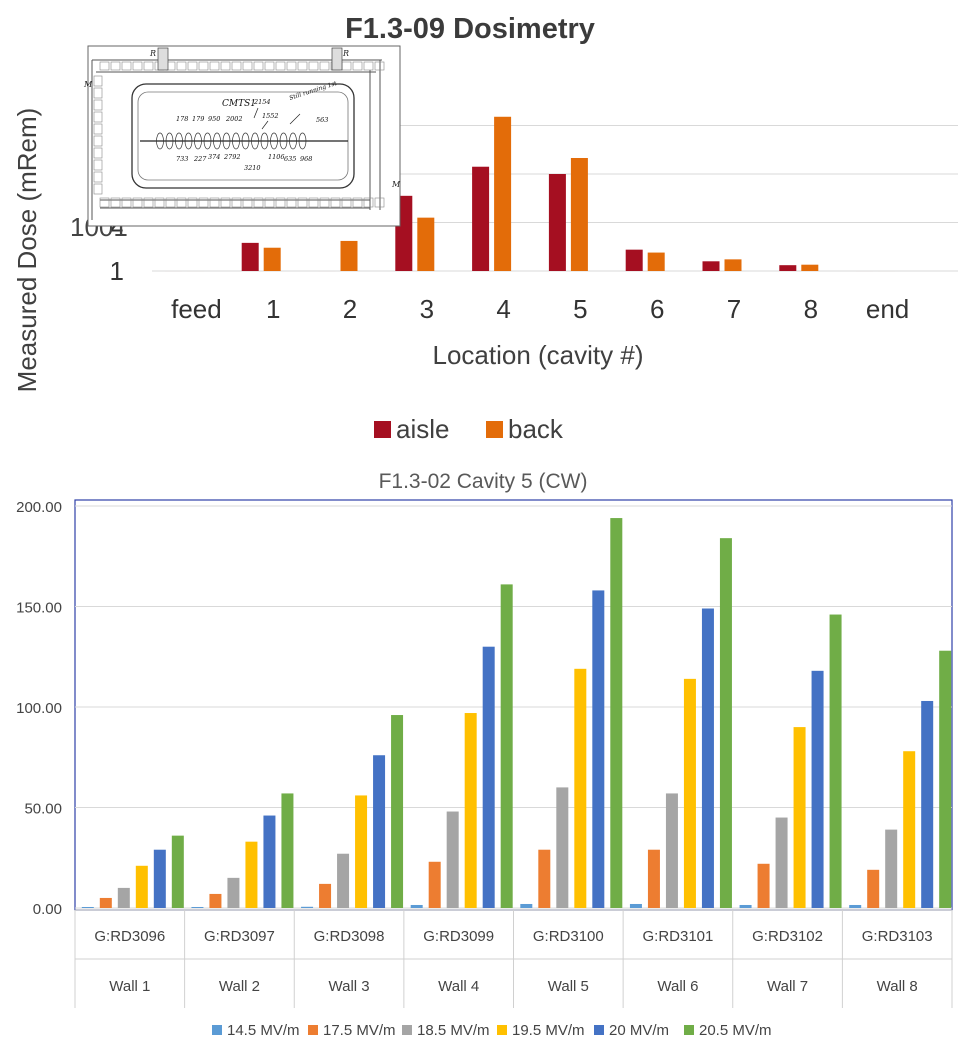 This screenshot has width=958, height=1047. I want to click on dosimetry-x-tick: 8, so click(811, 309).